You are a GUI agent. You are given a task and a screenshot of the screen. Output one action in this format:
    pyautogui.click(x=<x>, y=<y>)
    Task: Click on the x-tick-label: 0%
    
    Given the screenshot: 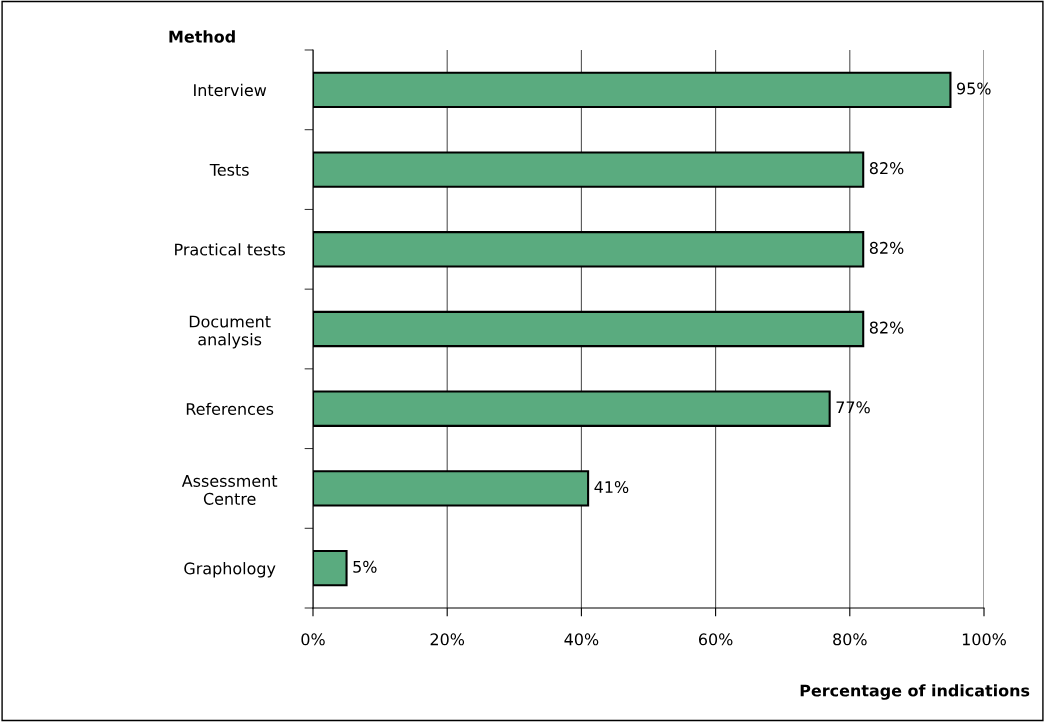 What is the action you would take?
    pyautogui.click(x=313, y=639)
    